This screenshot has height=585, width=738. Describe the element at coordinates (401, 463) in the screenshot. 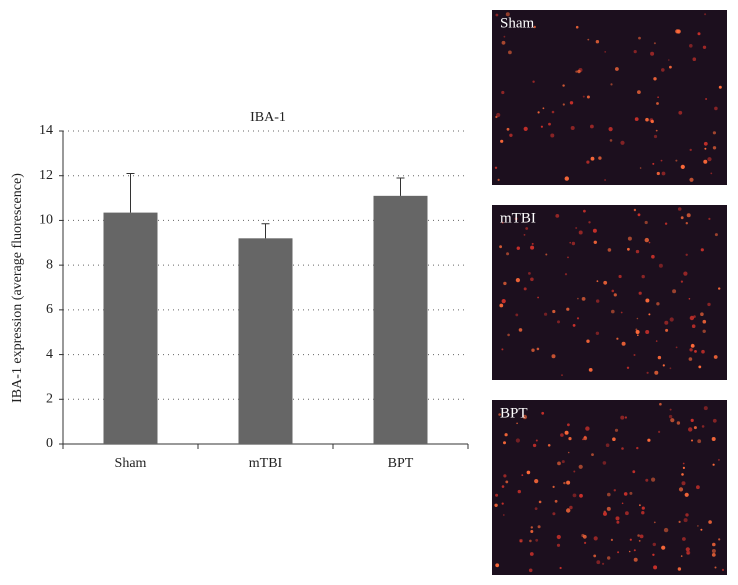

I see `x-tick-label: BPT` at that location.